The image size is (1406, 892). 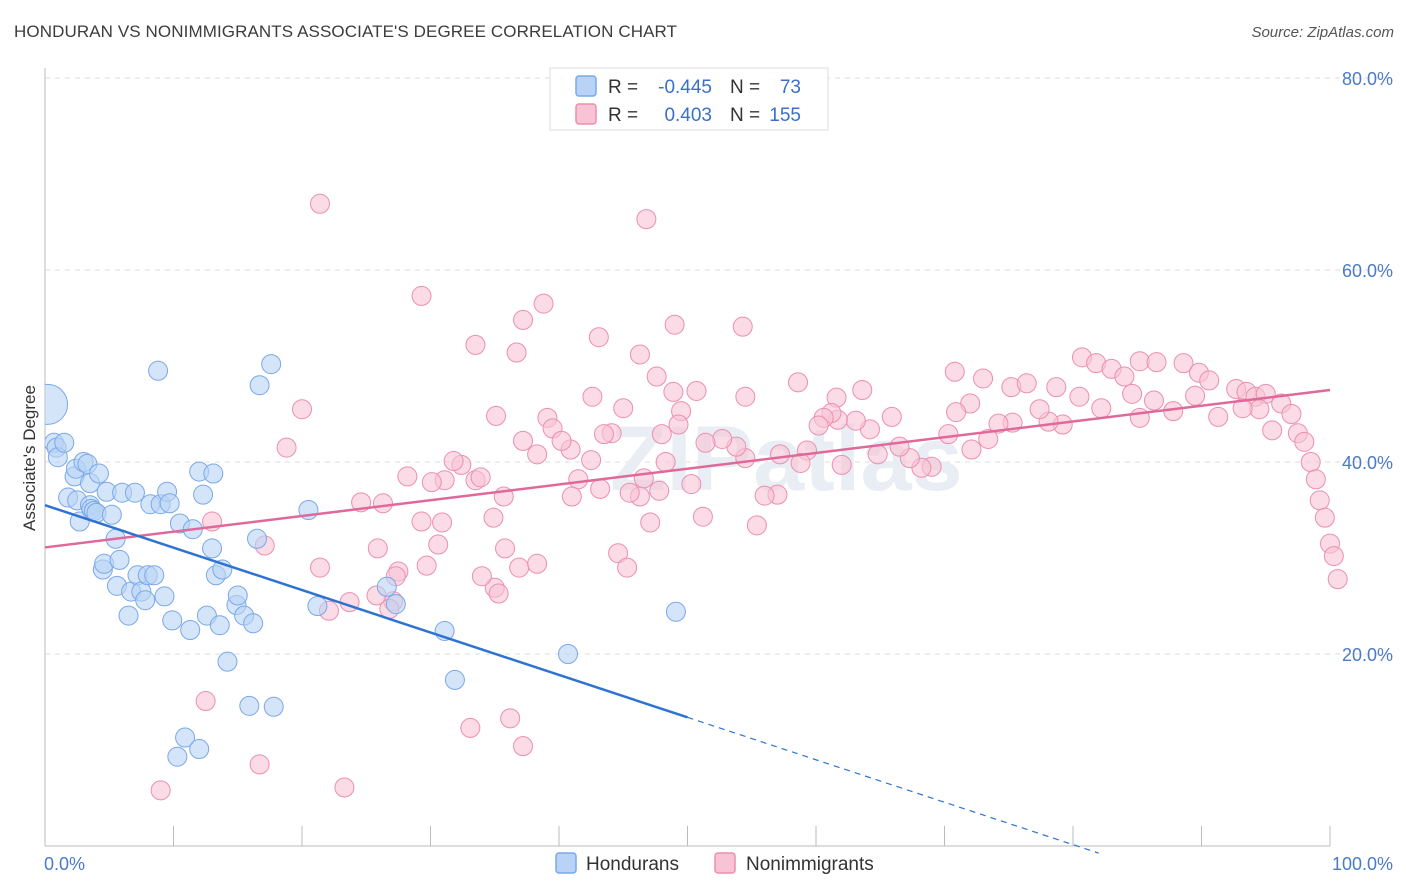 I want to click on y-tick-label: 20.0%, so click(x=1367, y=655).